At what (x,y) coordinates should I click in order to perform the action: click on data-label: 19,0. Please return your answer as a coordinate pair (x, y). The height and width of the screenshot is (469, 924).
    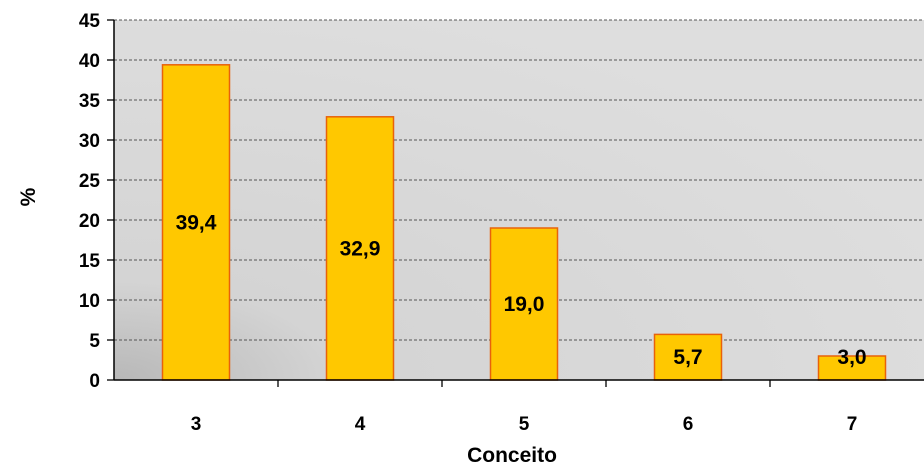
    Looking at the image, I should click on (524, 304).